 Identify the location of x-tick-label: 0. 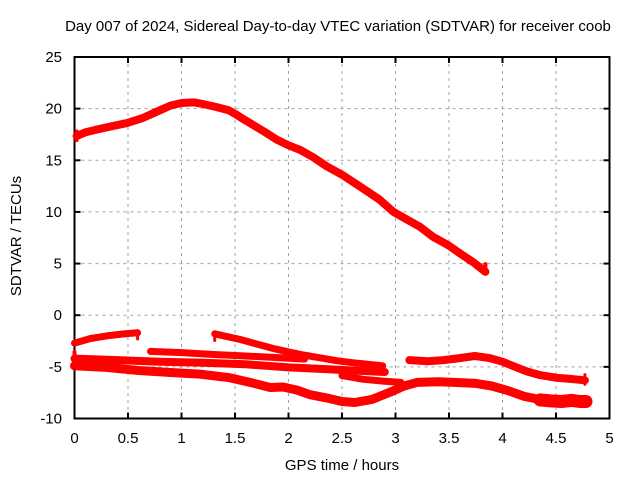
(74, 438).